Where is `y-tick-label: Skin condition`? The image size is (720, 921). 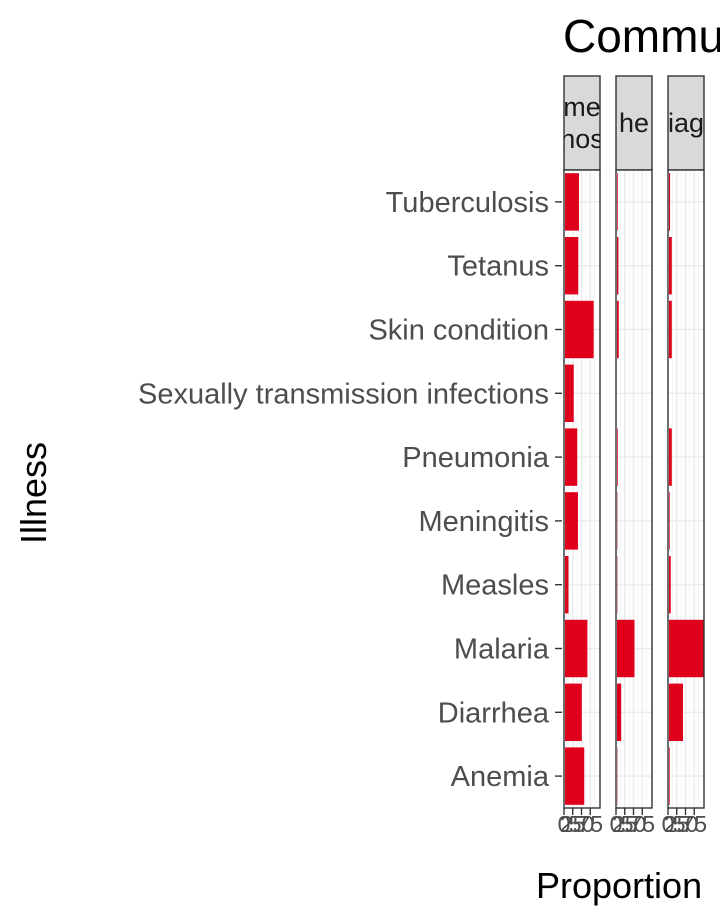 y-tick-label: Skin condition is located at coordinates (458, 331).